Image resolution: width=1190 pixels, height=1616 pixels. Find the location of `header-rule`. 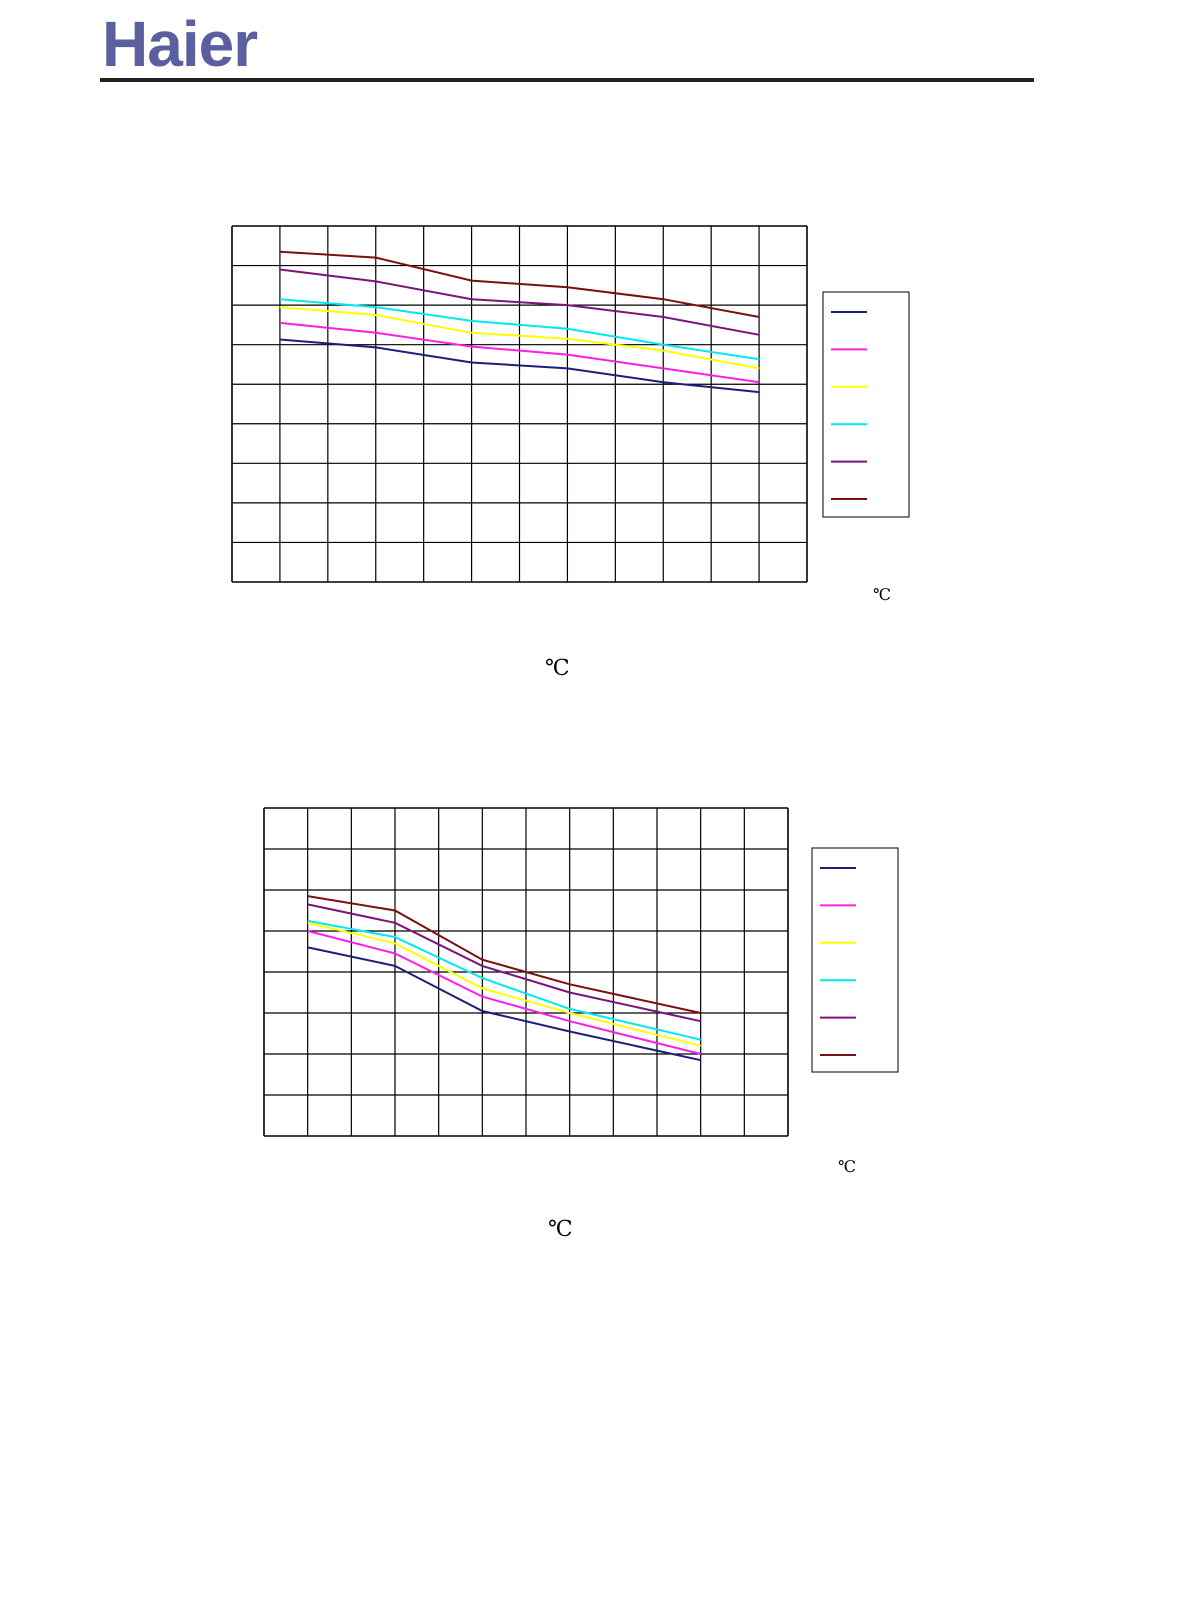

header-rule is located at coordinates (567, 80).